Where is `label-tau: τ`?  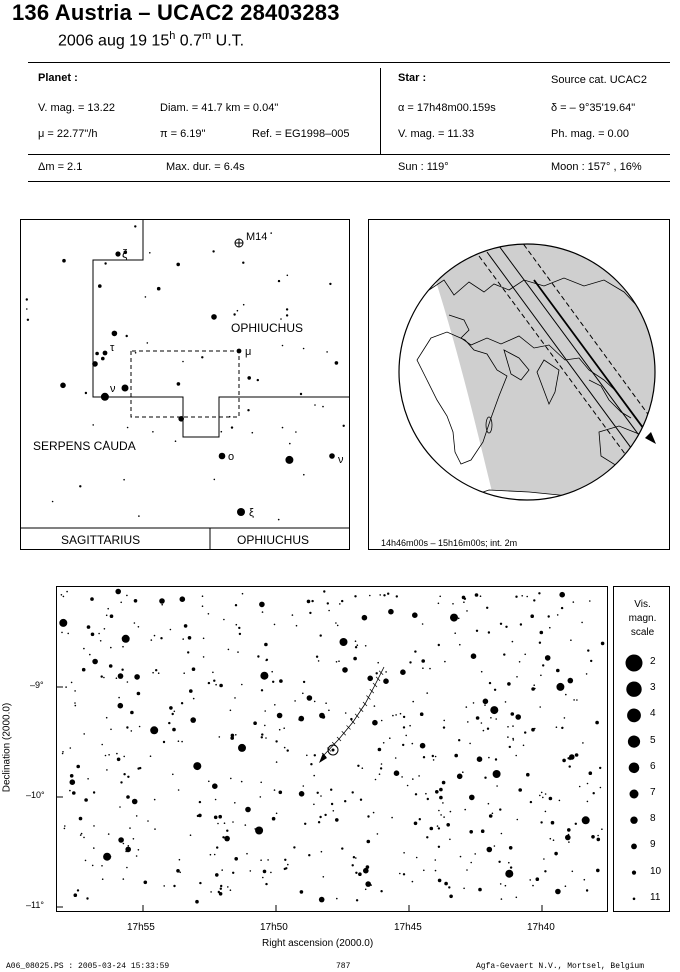 label-tau: τ is located at coordinates (112, 348).